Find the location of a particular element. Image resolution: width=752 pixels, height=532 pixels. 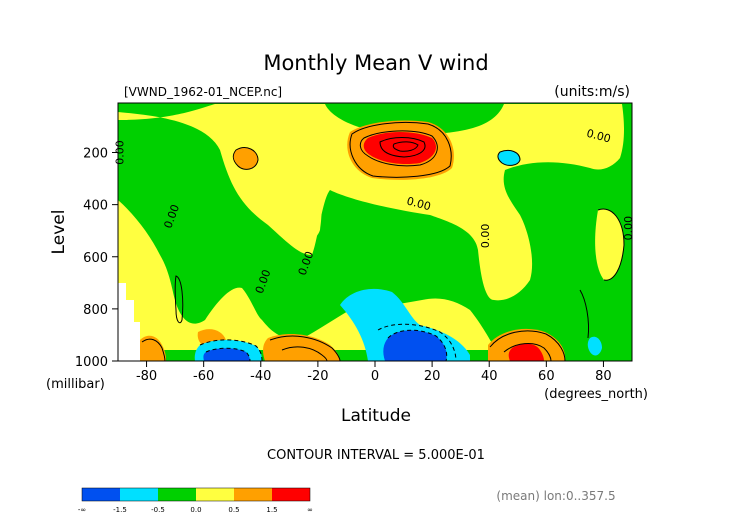

x-tick-label: 20 is located at coordinates (432, 376).